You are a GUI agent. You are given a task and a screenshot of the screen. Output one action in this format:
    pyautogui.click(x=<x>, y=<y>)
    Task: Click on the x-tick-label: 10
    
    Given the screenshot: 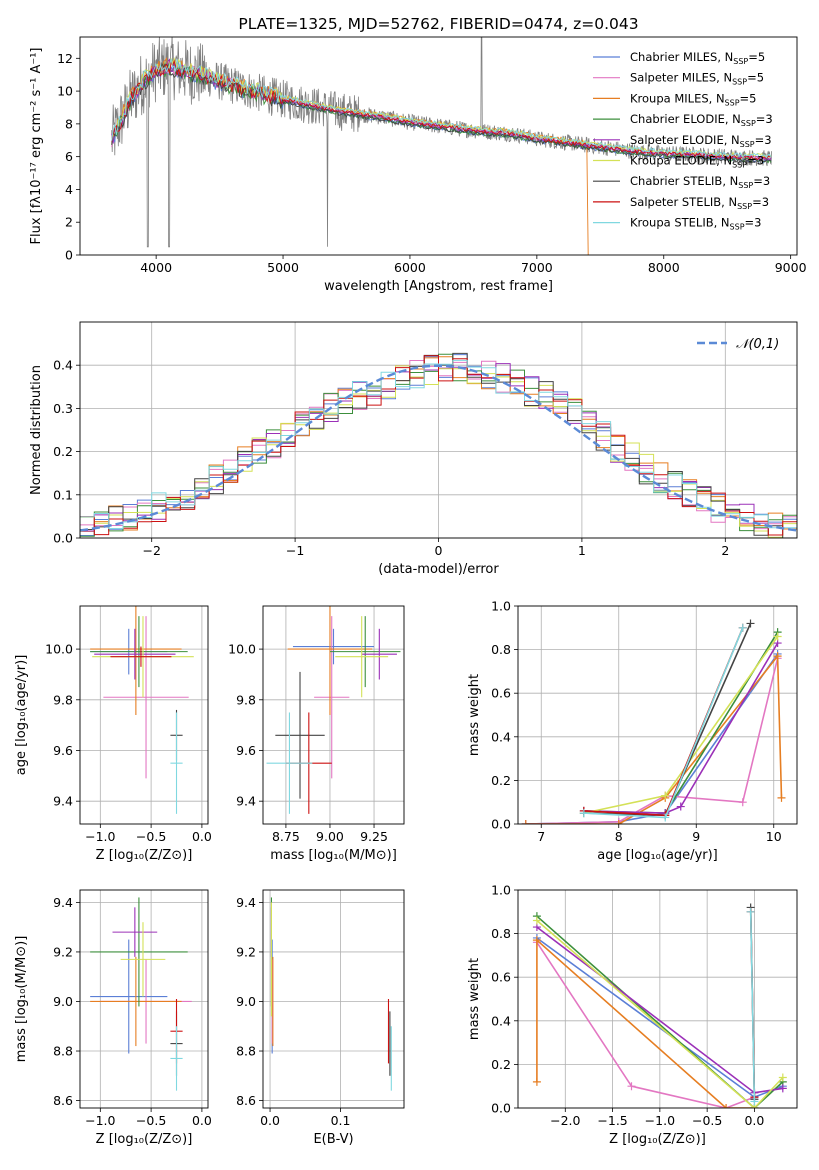 What is the action you would take?
    pyautogui.click(x=774, y=836)
    